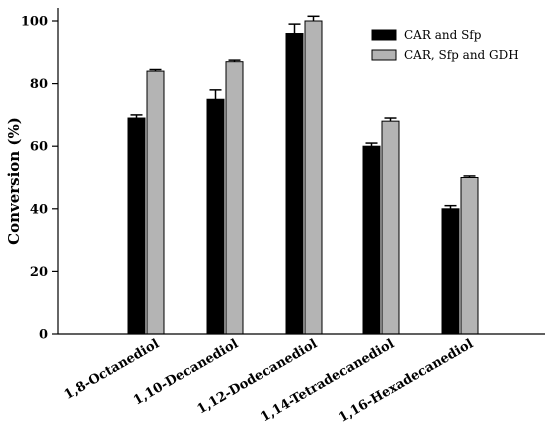 The width and height of the screenshot is (550, 435). Describe the element at coordinates (34, 22) in the screenshot. I see `y-tick-label: 100` at that location.